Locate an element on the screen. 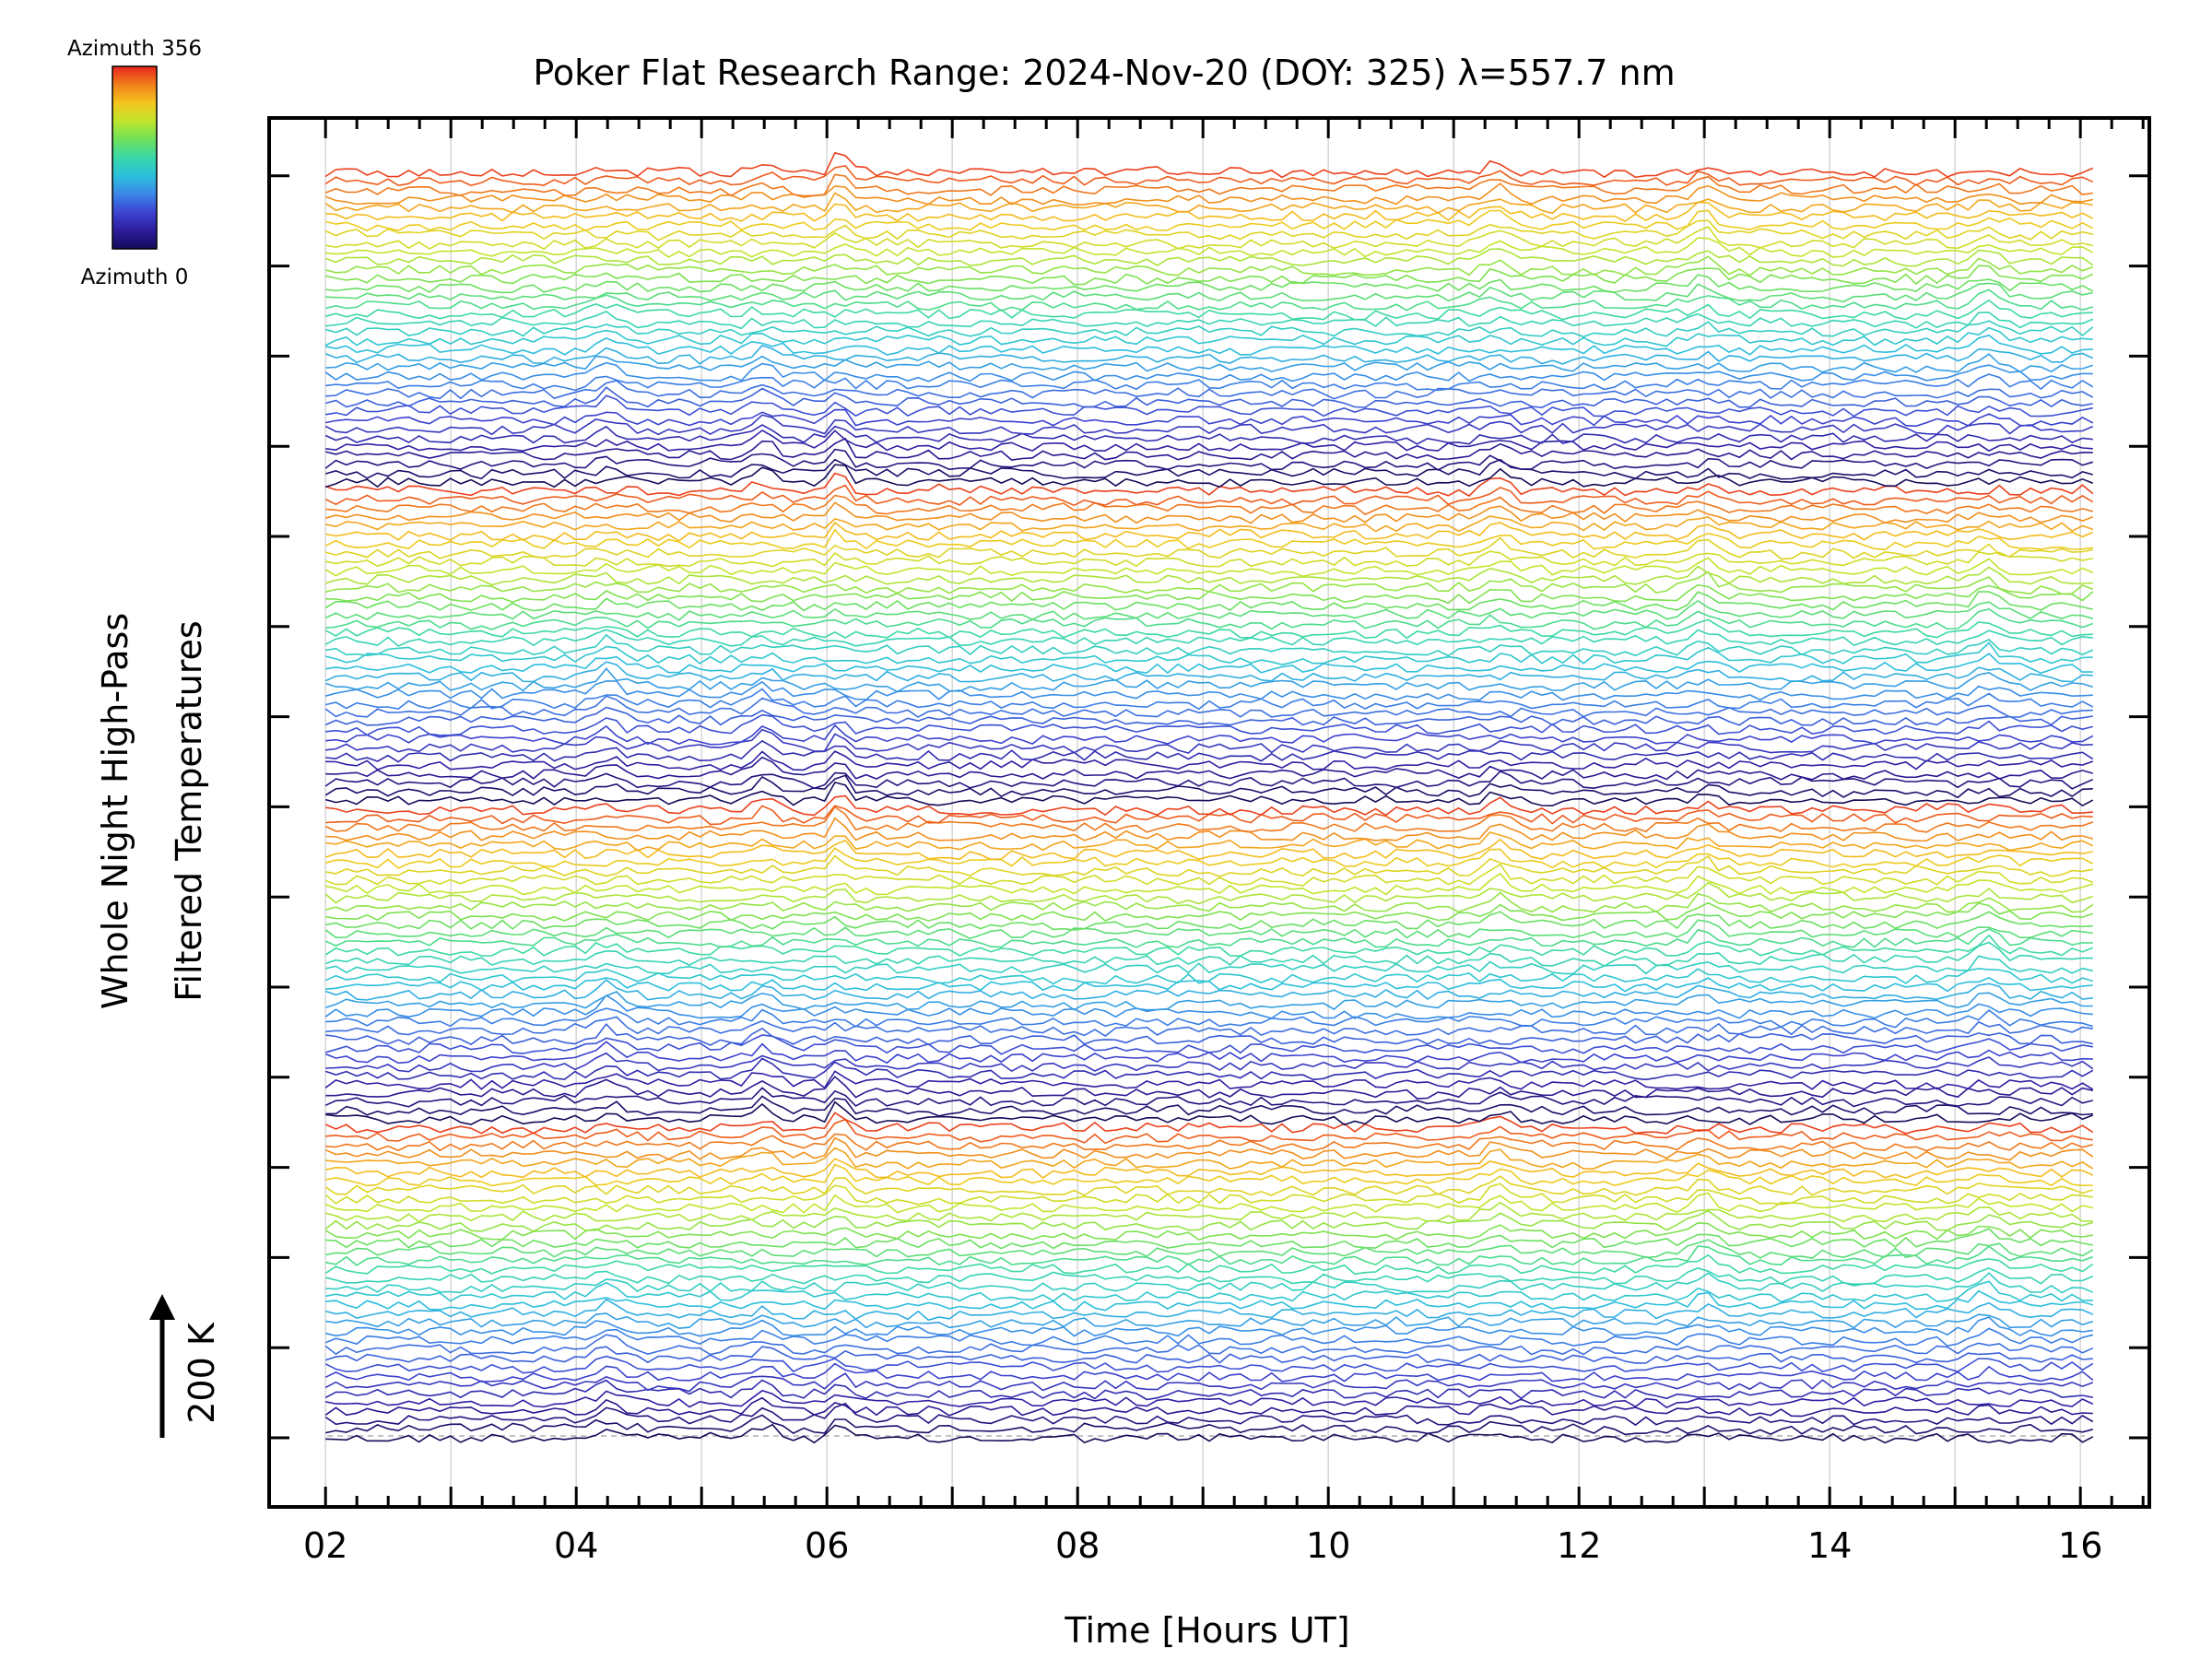  x-tick-label: 04 is located at coordinates (576, 1545).